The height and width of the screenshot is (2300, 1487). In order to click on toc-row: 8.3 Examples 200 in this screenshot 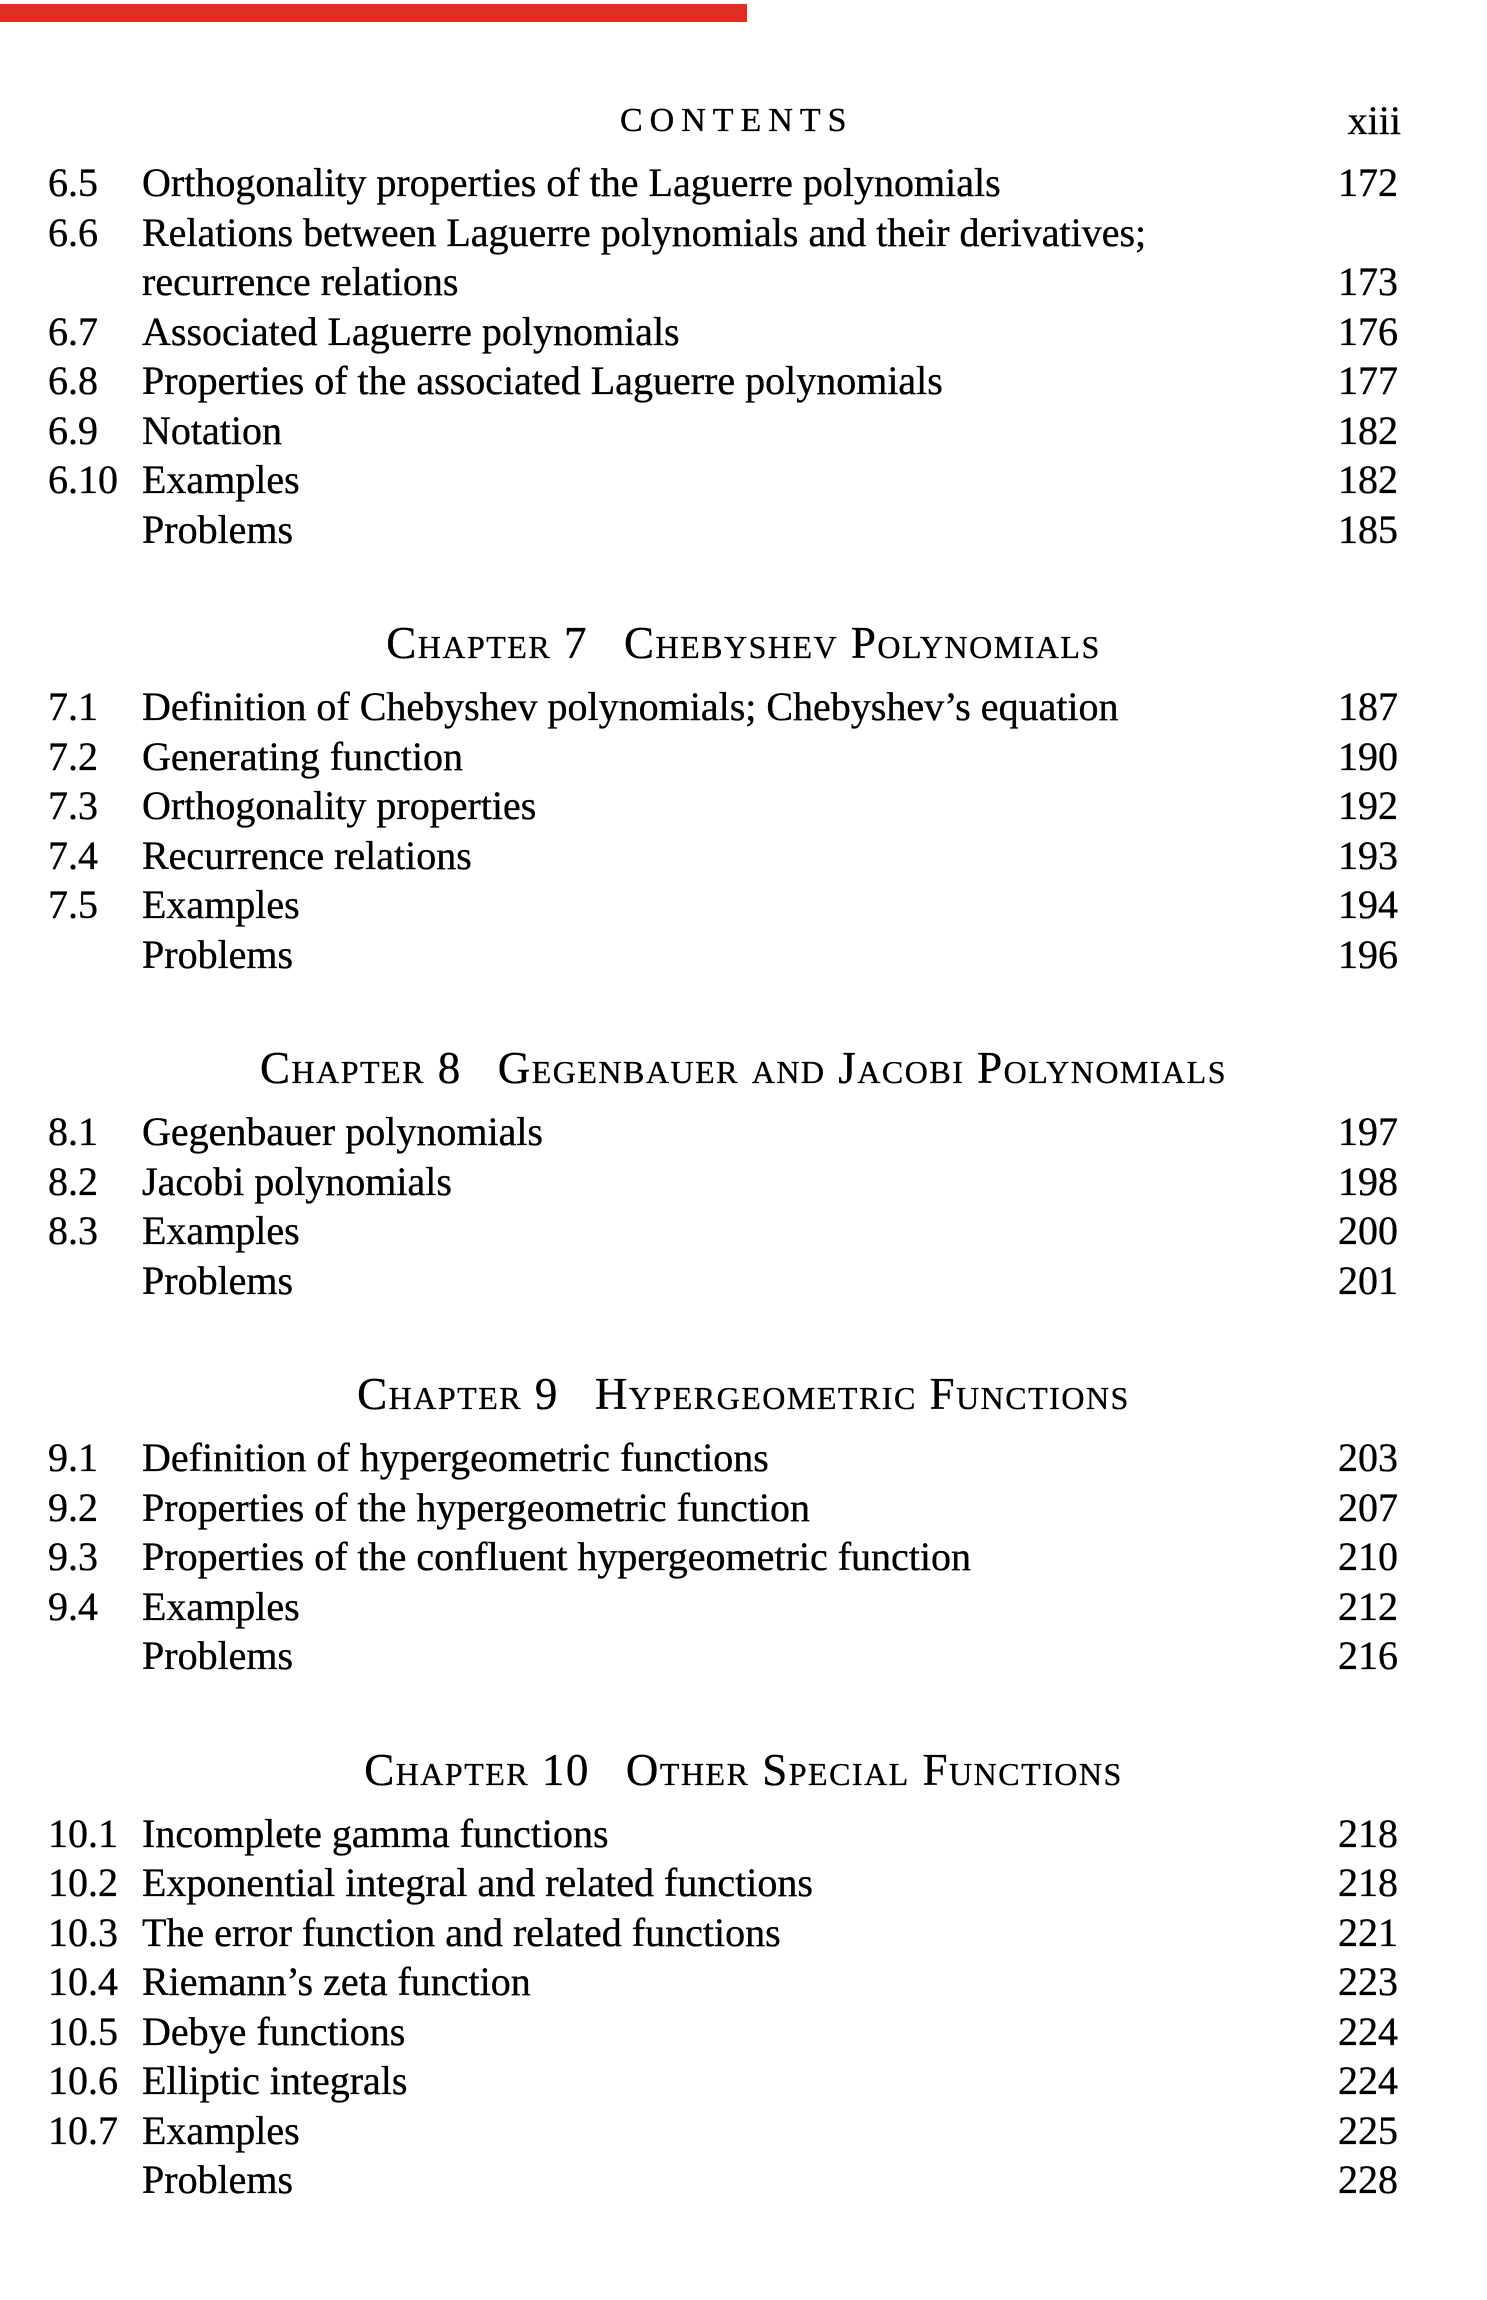, I will do `click(743, 1231)`.